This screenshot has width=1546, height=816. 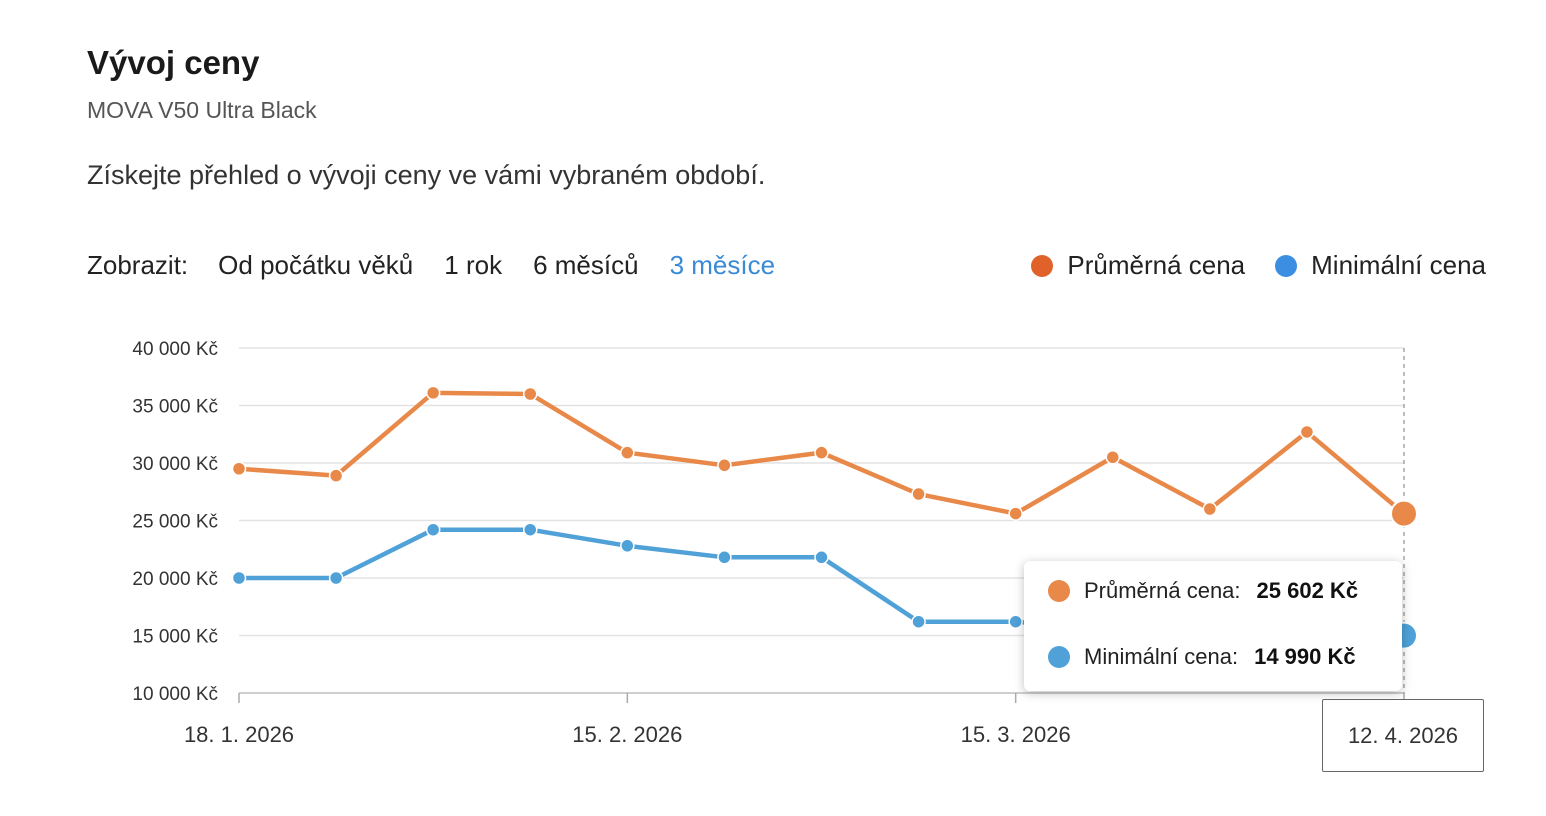 I want to click on period-option-1-year: 1 rok, so click(x=473, y=265).